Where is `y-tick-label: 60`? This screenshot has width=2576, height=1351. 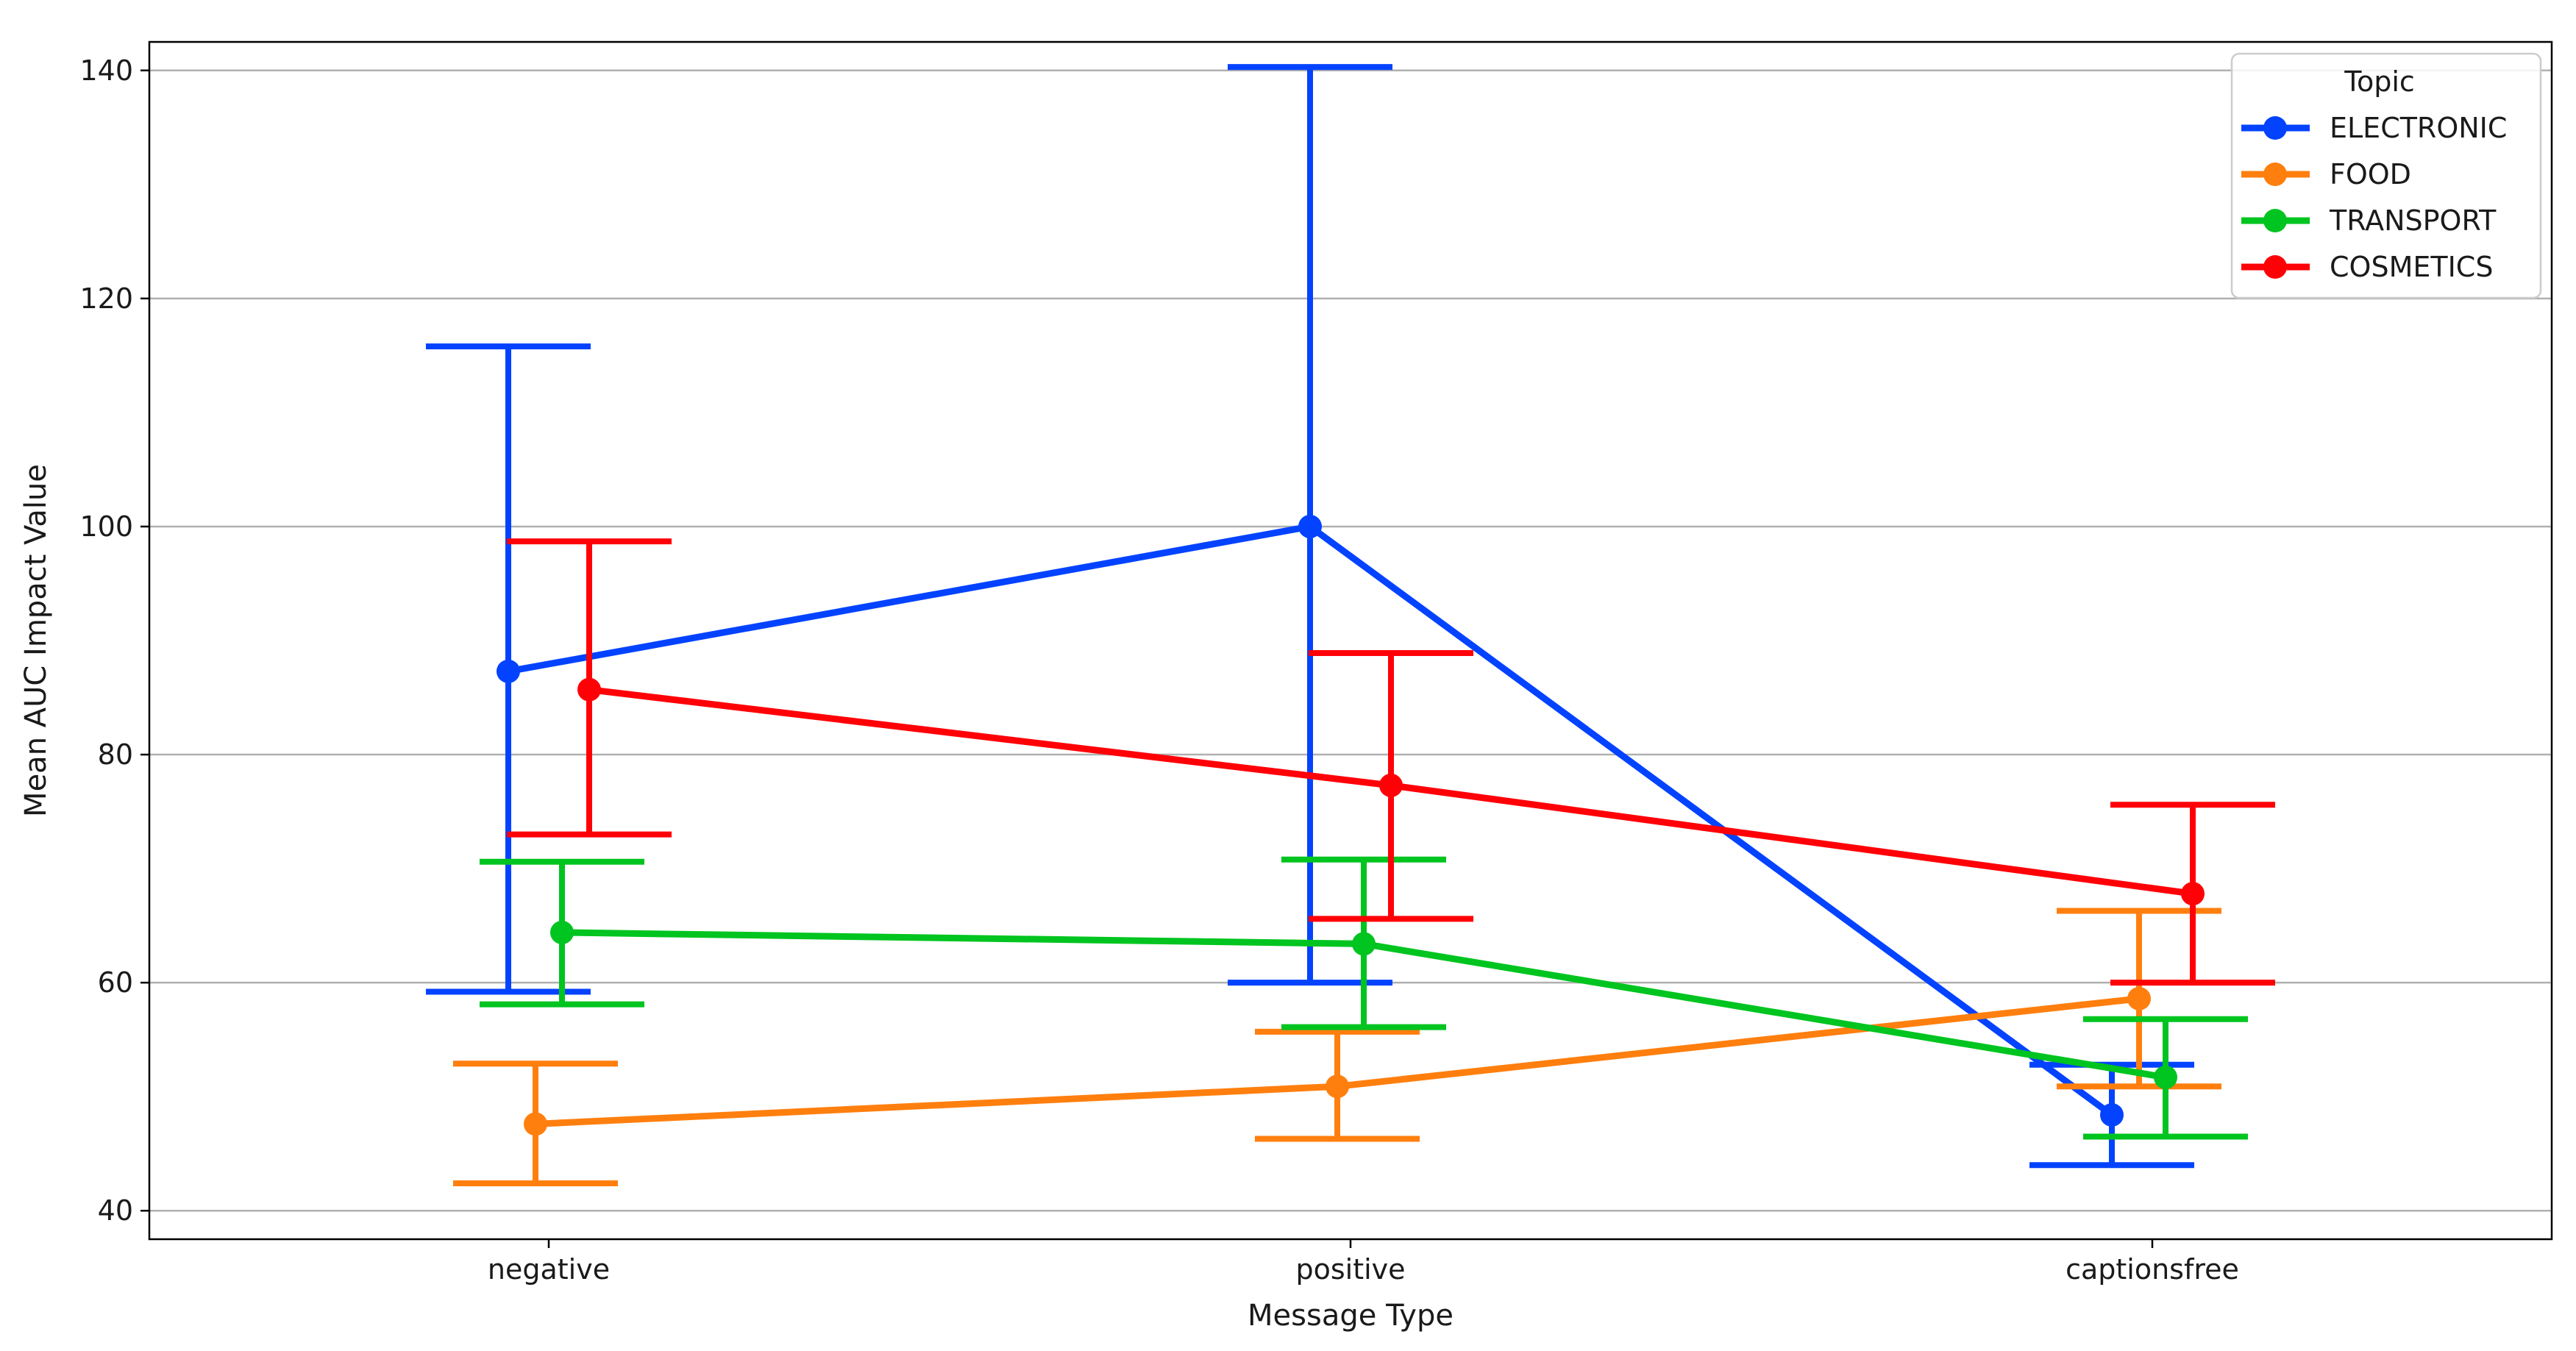 y-tick-label: 60 is located at coordinates (115, 982).